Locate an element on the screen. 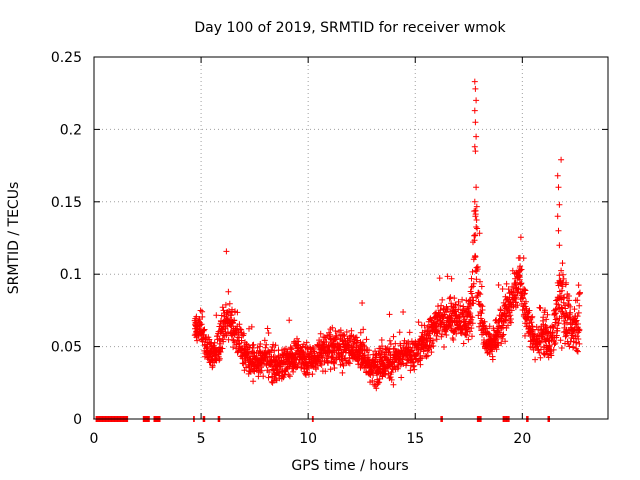 The height and width of the screenshot is (480, 640). x-tick-label: 20 is located at coordinates (522, 439).